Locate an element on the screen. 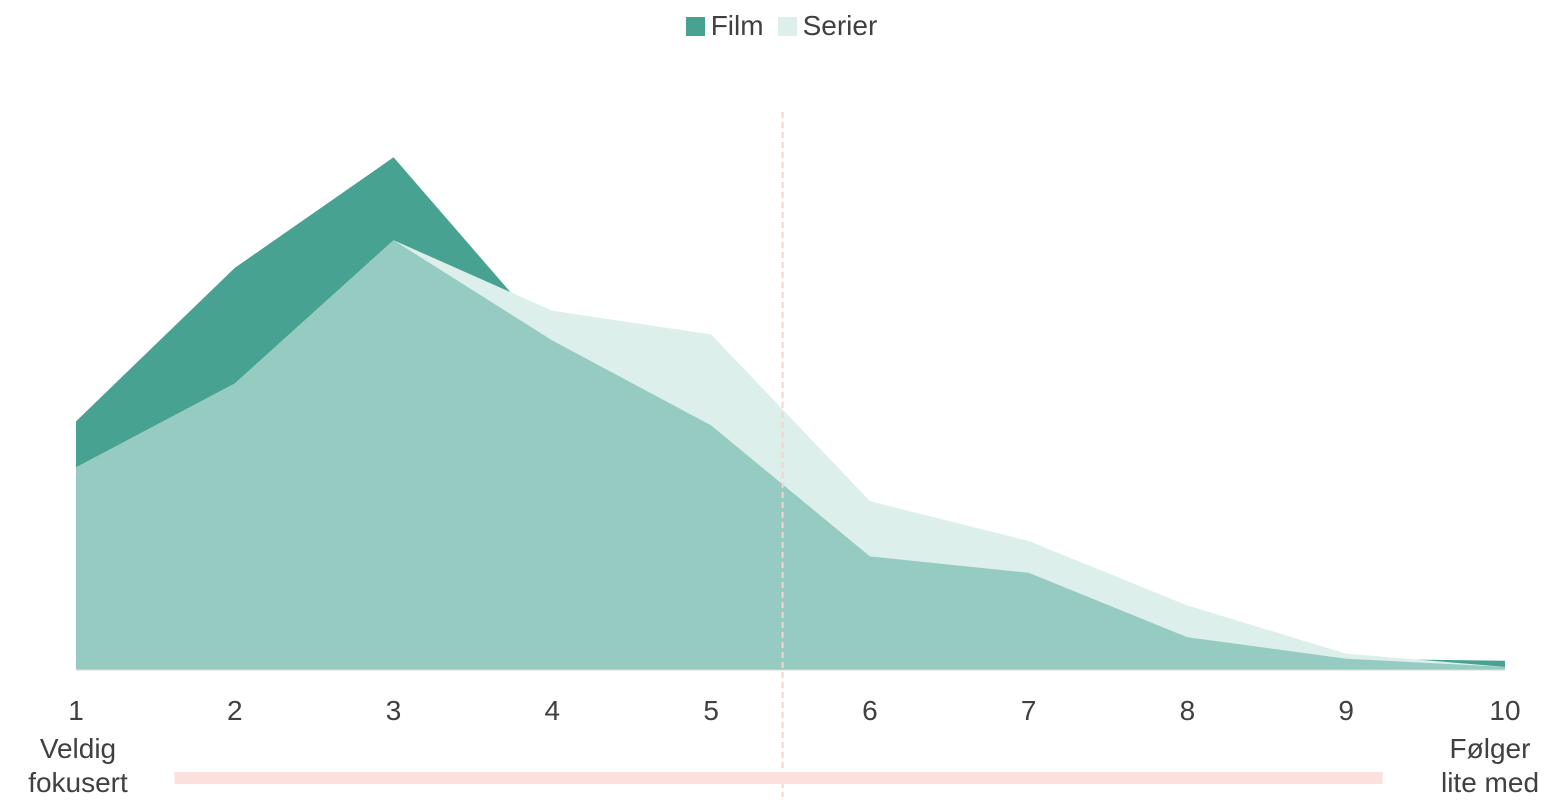 Image resolution: width=1563 pixels, height=800 pixels. x-tick-label-3: 3 is located at coordinates (394, 710).